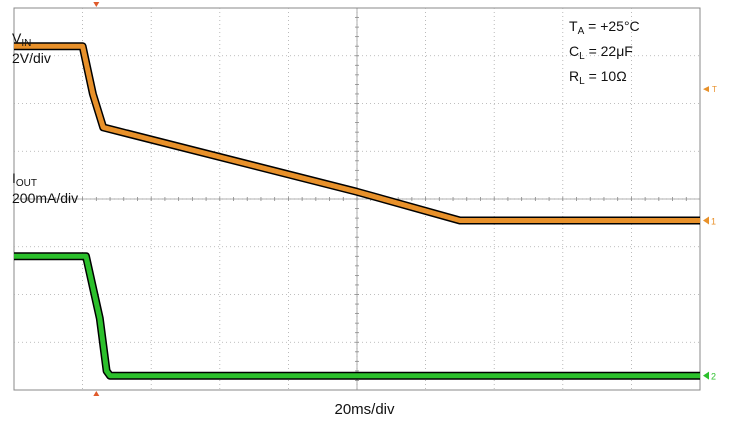  Describe the element at coordinates (604, 27) in the screenshot. I see `condition-ta: TA = +25°C` at that location.